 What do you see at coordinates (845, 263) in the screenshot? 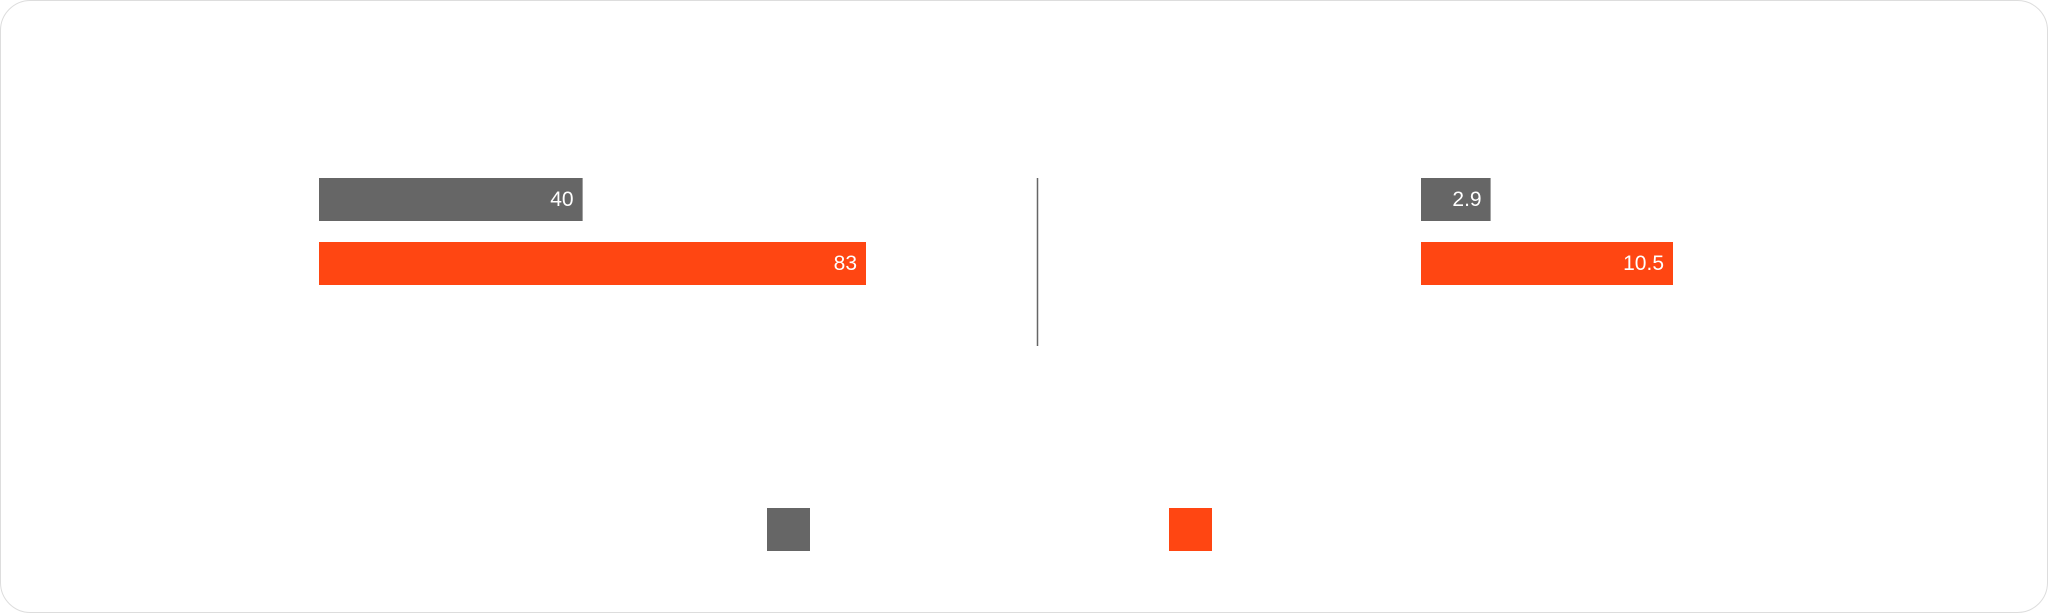
I see `value-label: 83` at bounding box center [845, 263].